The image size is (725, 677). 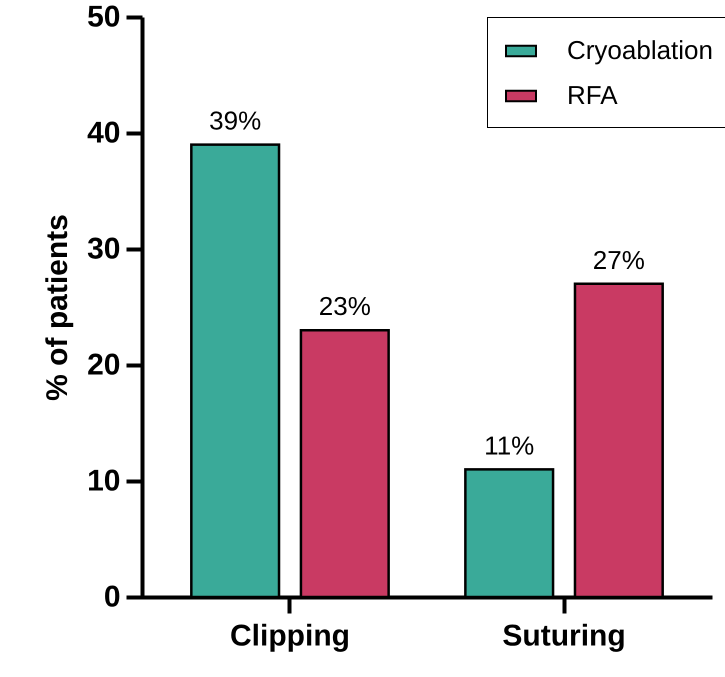 I want to click on legend-label: RFA, so click(x=592, y=95).